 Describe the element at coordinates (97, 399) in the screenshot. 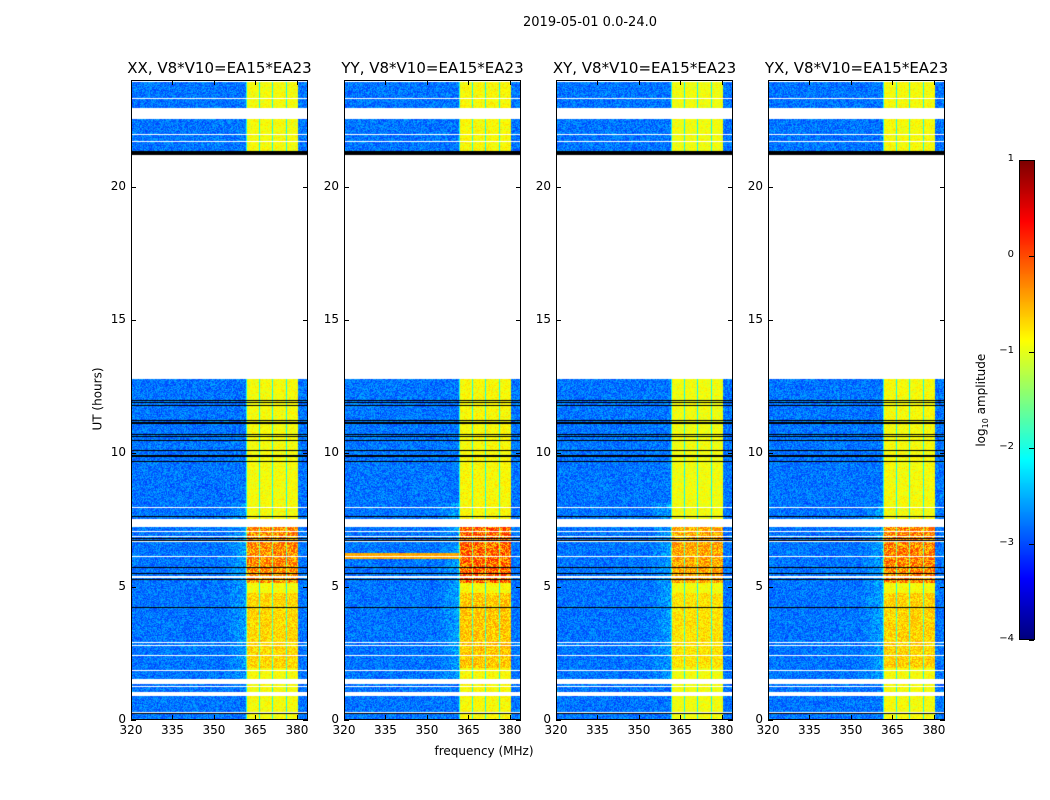

I see `y-axis-label: UT (hours)` at that location.